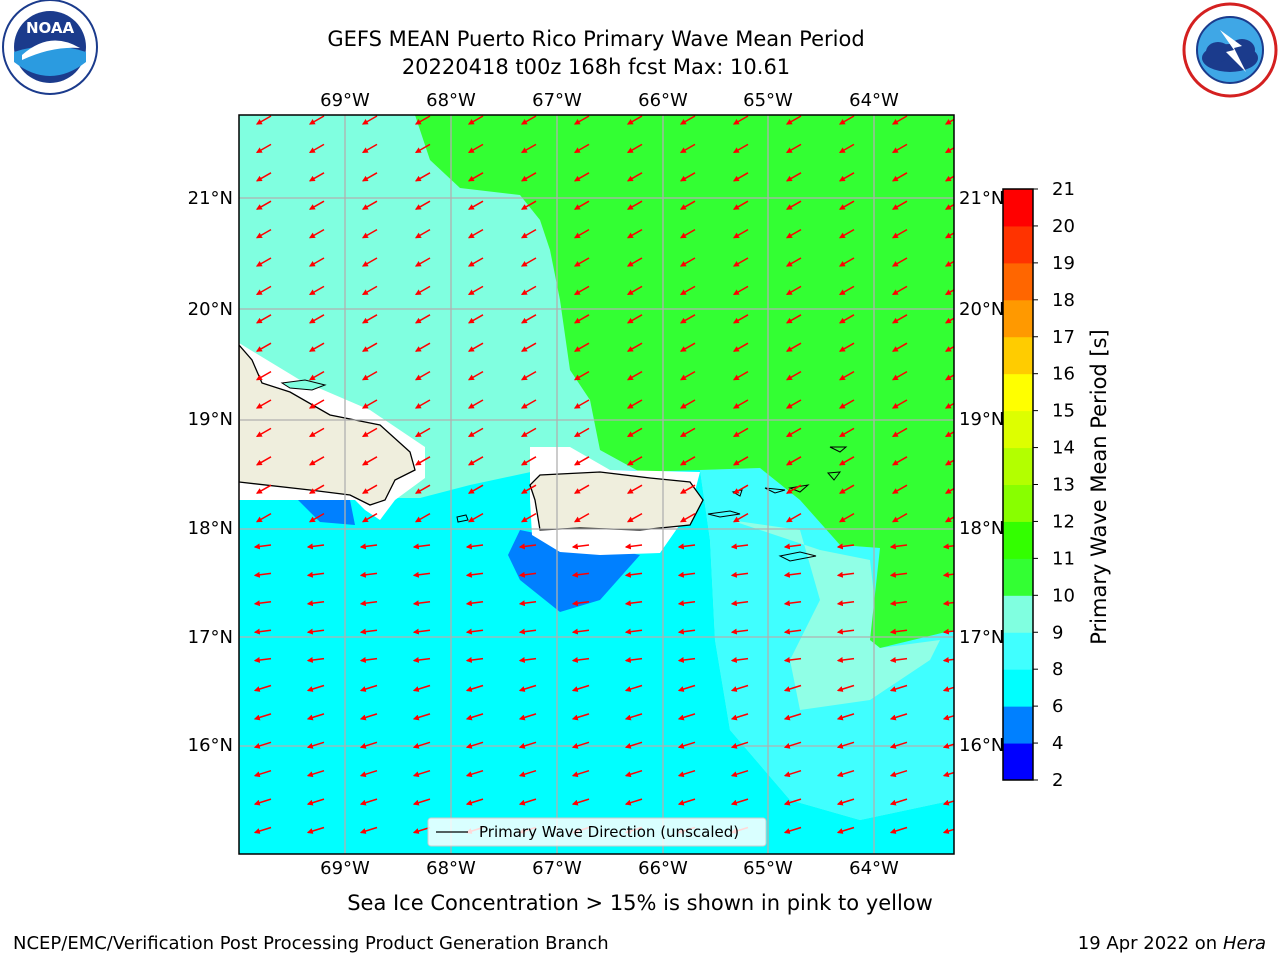  Describe the element at coordinates (981, 528) in the screenshot. I see `lat-label-right-18n: 18°N` at that location.